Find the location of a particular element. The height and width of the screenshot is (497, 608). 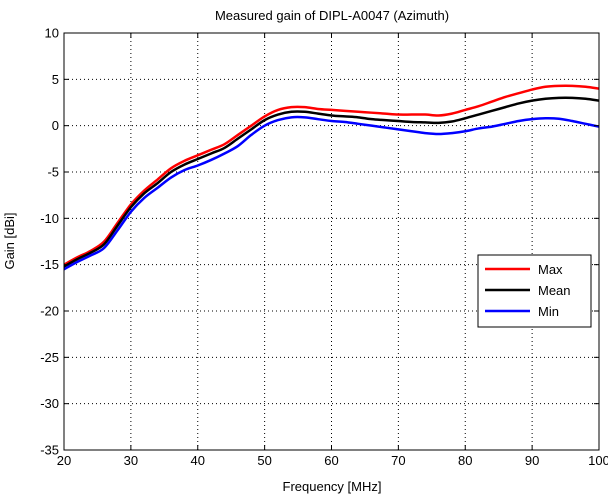

legend-label-max: Max is located at coordinates (550, 269).